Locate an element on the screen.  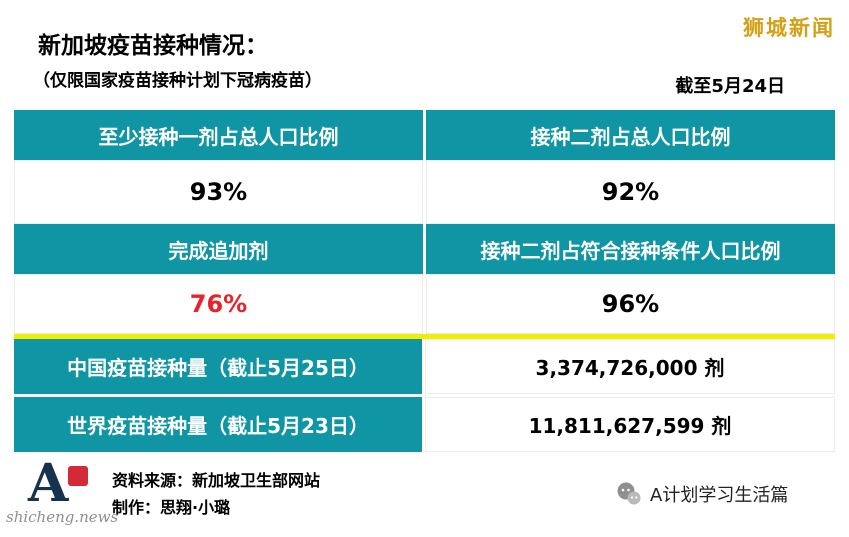
value-cell-eligible: 96% is located at coordinates (630, 304).